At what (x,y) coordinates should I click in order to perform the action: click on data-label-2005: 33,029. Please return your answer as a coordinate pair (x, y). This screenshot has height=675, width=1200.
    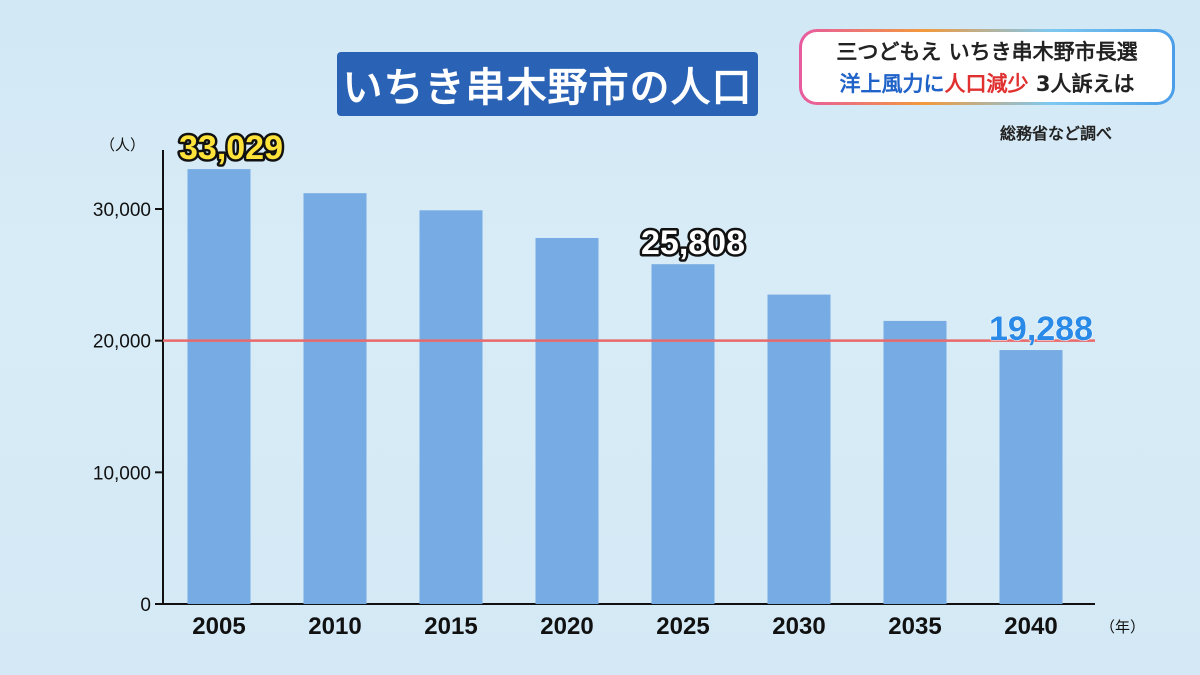
    Looking at the image, I should click on (231, 148).